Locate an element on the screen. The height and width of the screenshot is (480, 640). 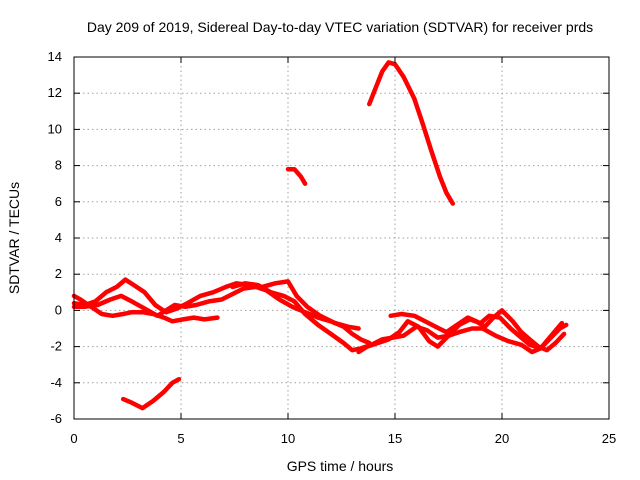
x-tick-label: 5 is located at coordinates (180, 438).